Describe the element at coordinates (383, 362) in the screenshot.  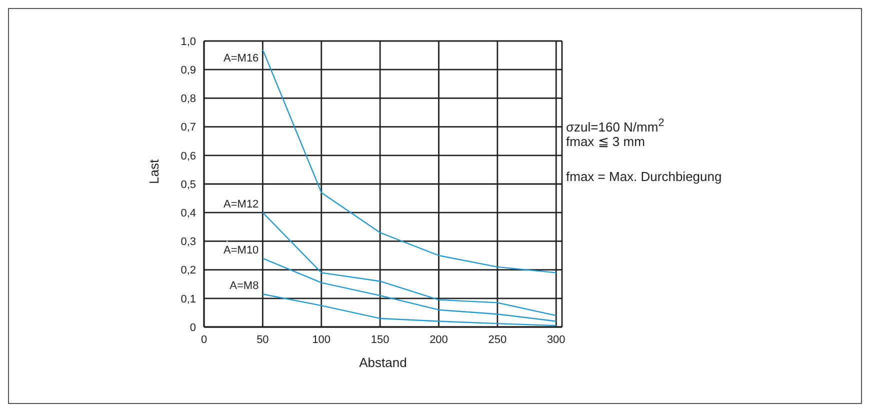
I see `x-axis-title: Abstand` at that location.